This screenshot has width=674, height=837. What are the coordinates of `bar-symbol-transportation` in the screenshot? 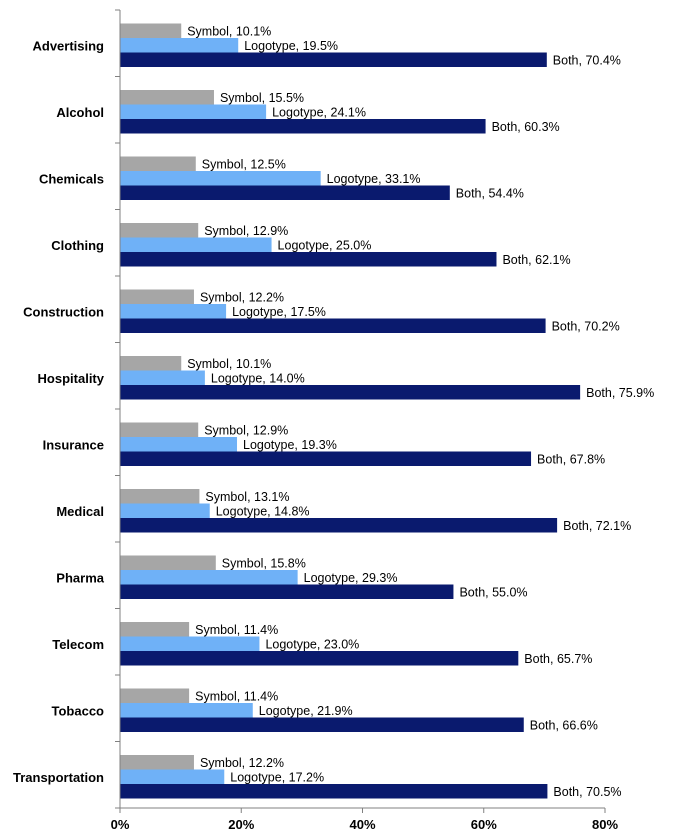 It's located at (157, 762).